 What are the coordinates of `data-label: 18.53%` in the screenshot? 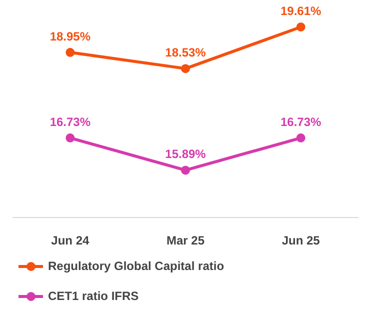 It's located at (185, 53).